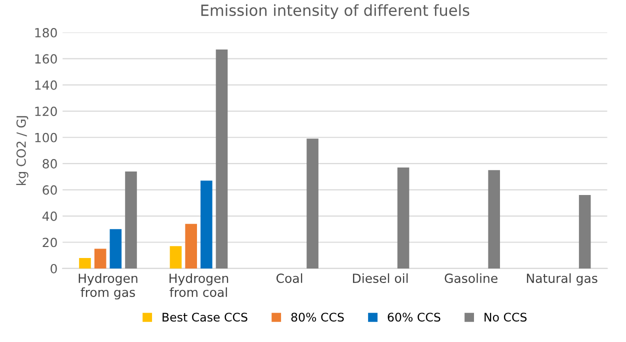 This screenshot has height=342, width=626. What do you see at coordinates (46, 111) in the screenshot?
I see `y-tick-label: 120` at bounding box center [46, 111].